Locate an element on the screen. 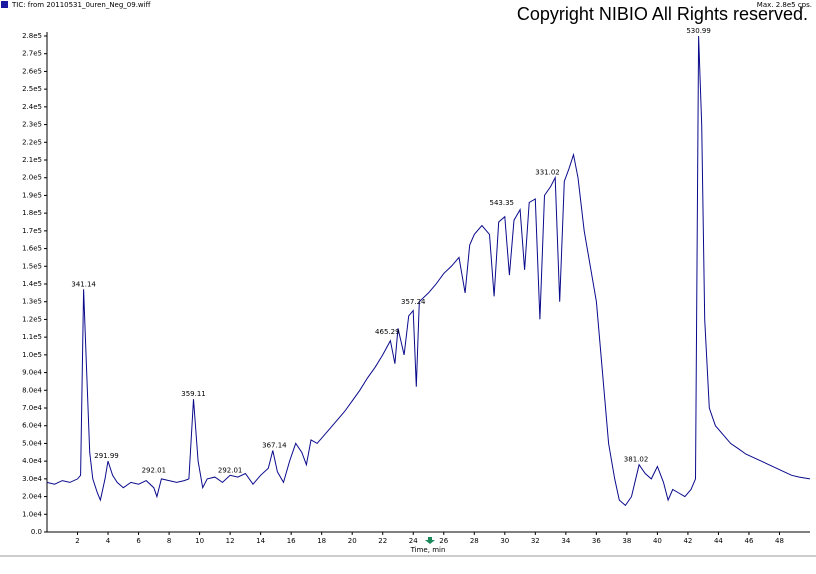 Image resolution: width=816 pixels, height=574 pixels. peak-label: 291.99 is located at coordinates (106, 456).